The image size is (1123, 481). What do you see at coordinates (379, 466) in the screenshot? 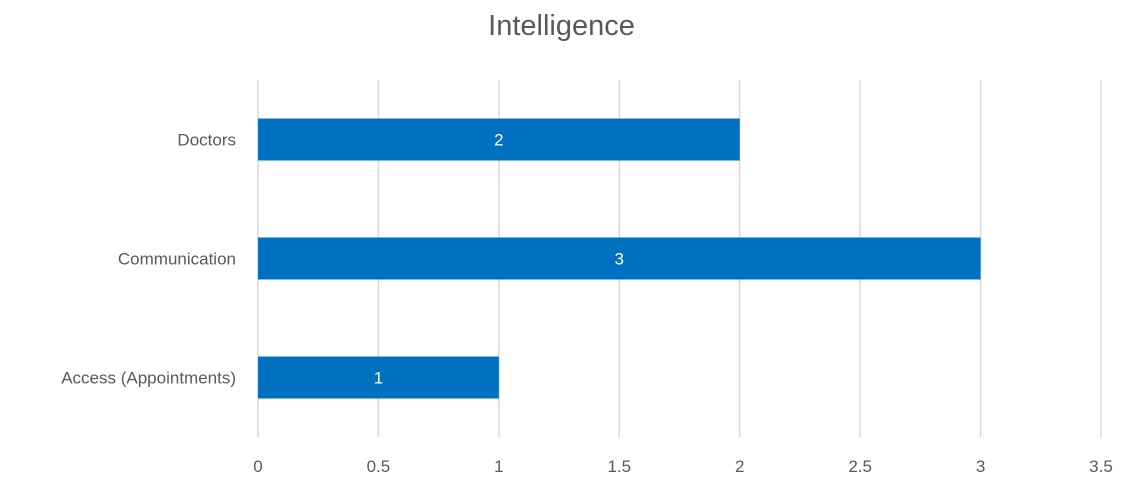
I see `x-tick-label: 0.5` at bounding box center [379, 466].